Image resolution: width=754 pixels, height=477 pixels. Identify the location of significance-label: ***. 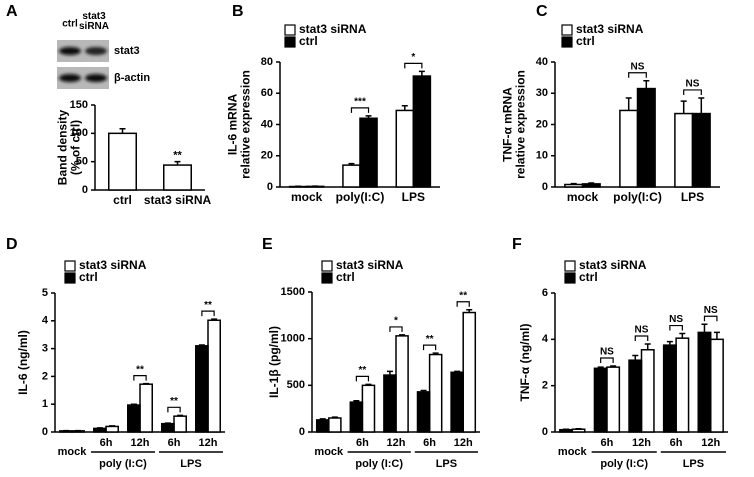
(360, 102).